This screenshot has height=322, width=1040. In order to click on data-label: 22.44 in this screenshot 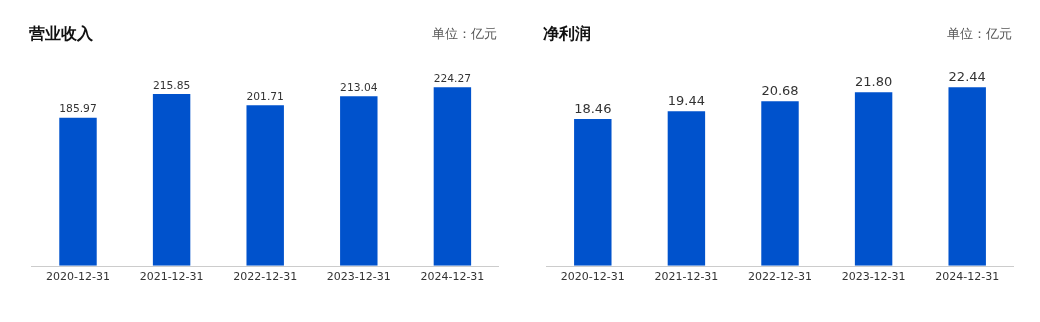, I will do `click(967, 77)`.